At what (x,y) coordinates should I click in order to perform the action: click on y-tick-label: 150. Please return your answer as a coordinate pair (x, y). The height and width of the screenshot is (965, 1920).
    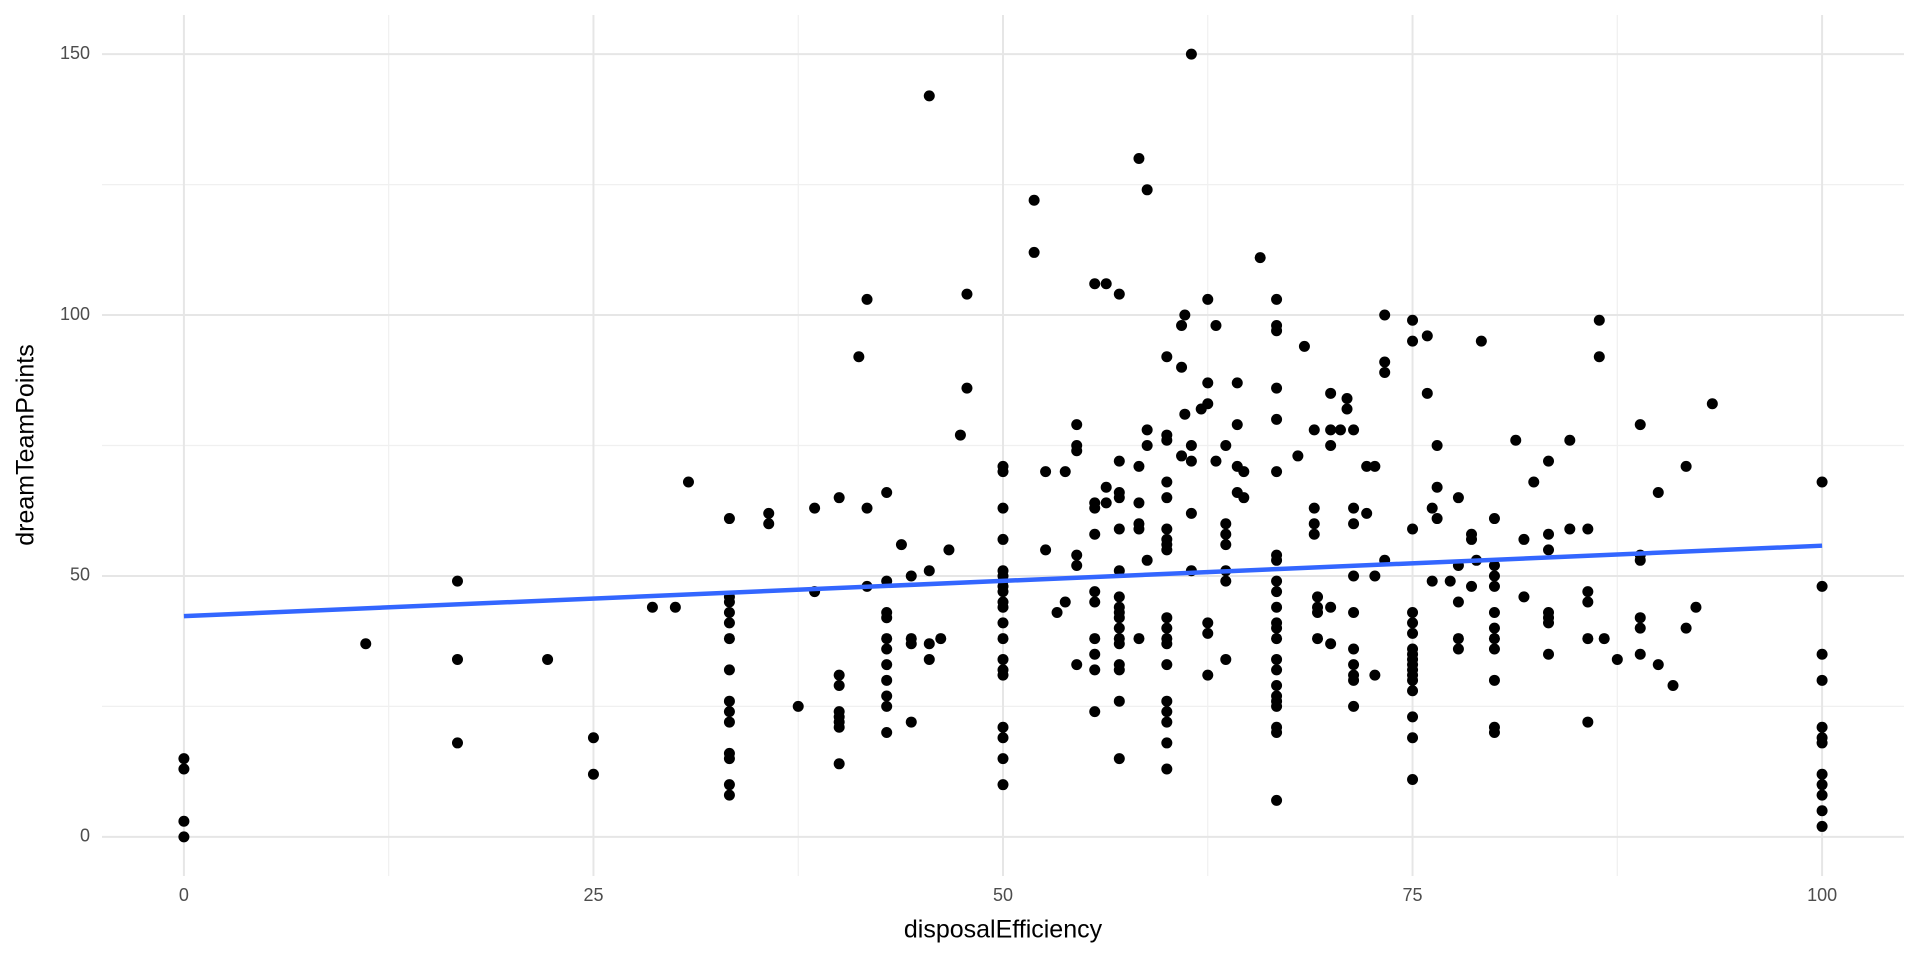
    Looking at the image, I should click on (75, 53).